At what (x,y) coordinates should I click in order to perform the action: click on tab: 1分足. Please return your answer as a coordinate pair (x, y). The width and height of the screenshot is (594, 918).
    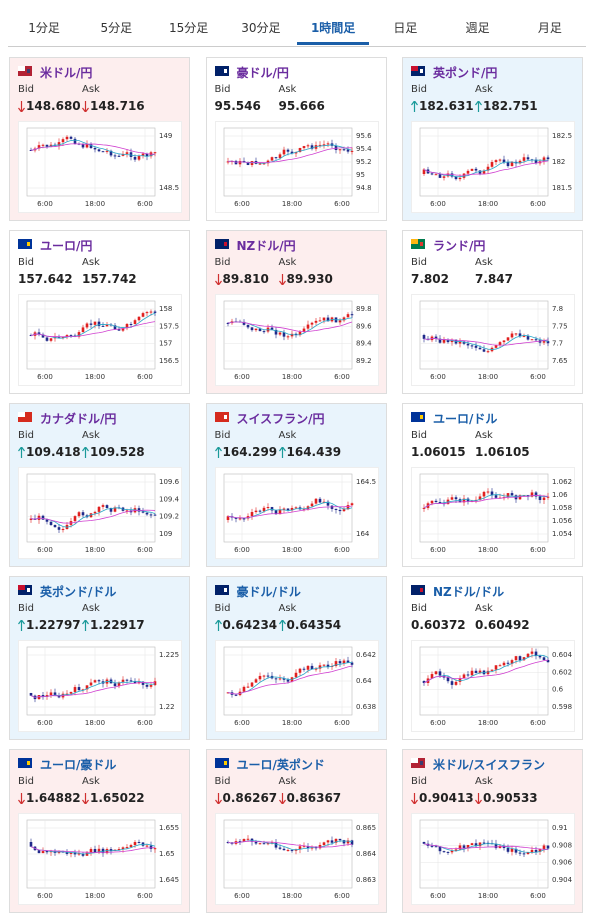
    Looking at the image, I should click on (44, 28).